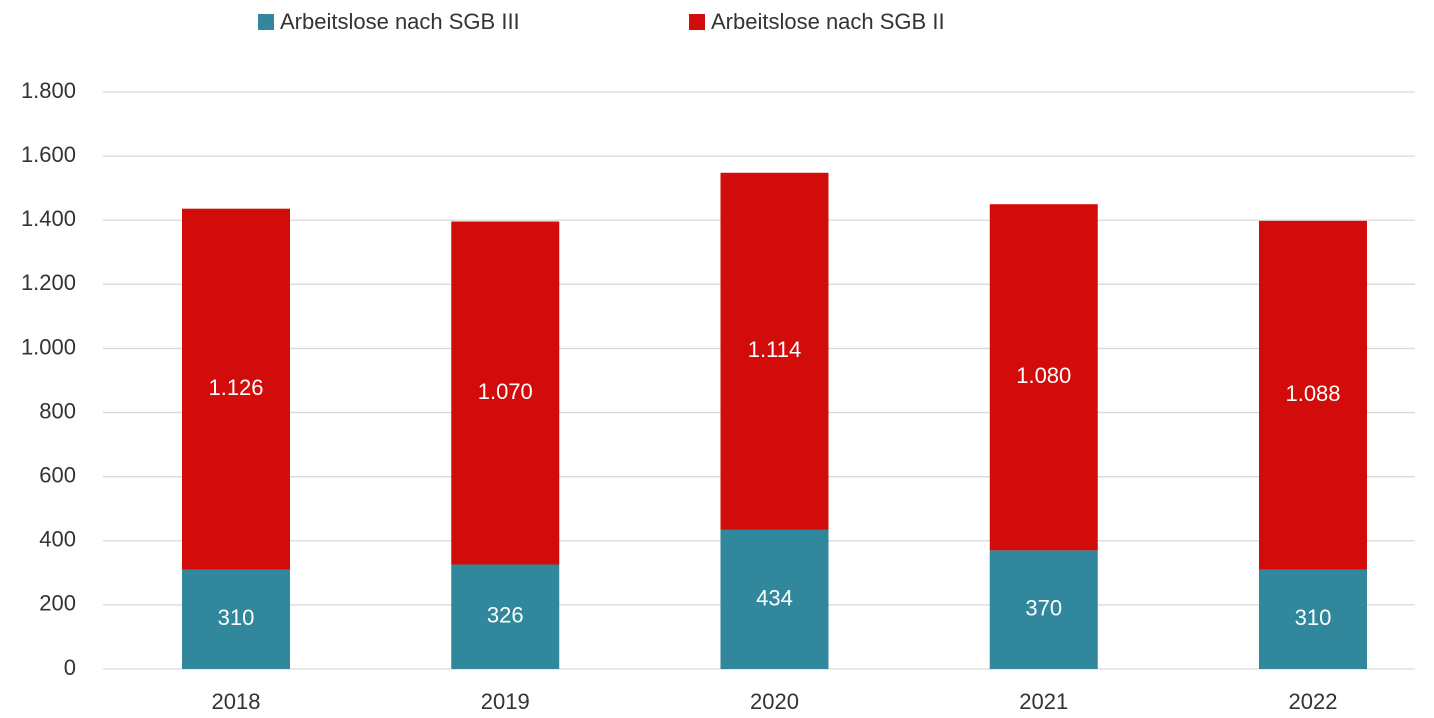  Describe the element at coordinates (48, 90) in the screenshot. I see `y-tick-label: 1.800` at that location.